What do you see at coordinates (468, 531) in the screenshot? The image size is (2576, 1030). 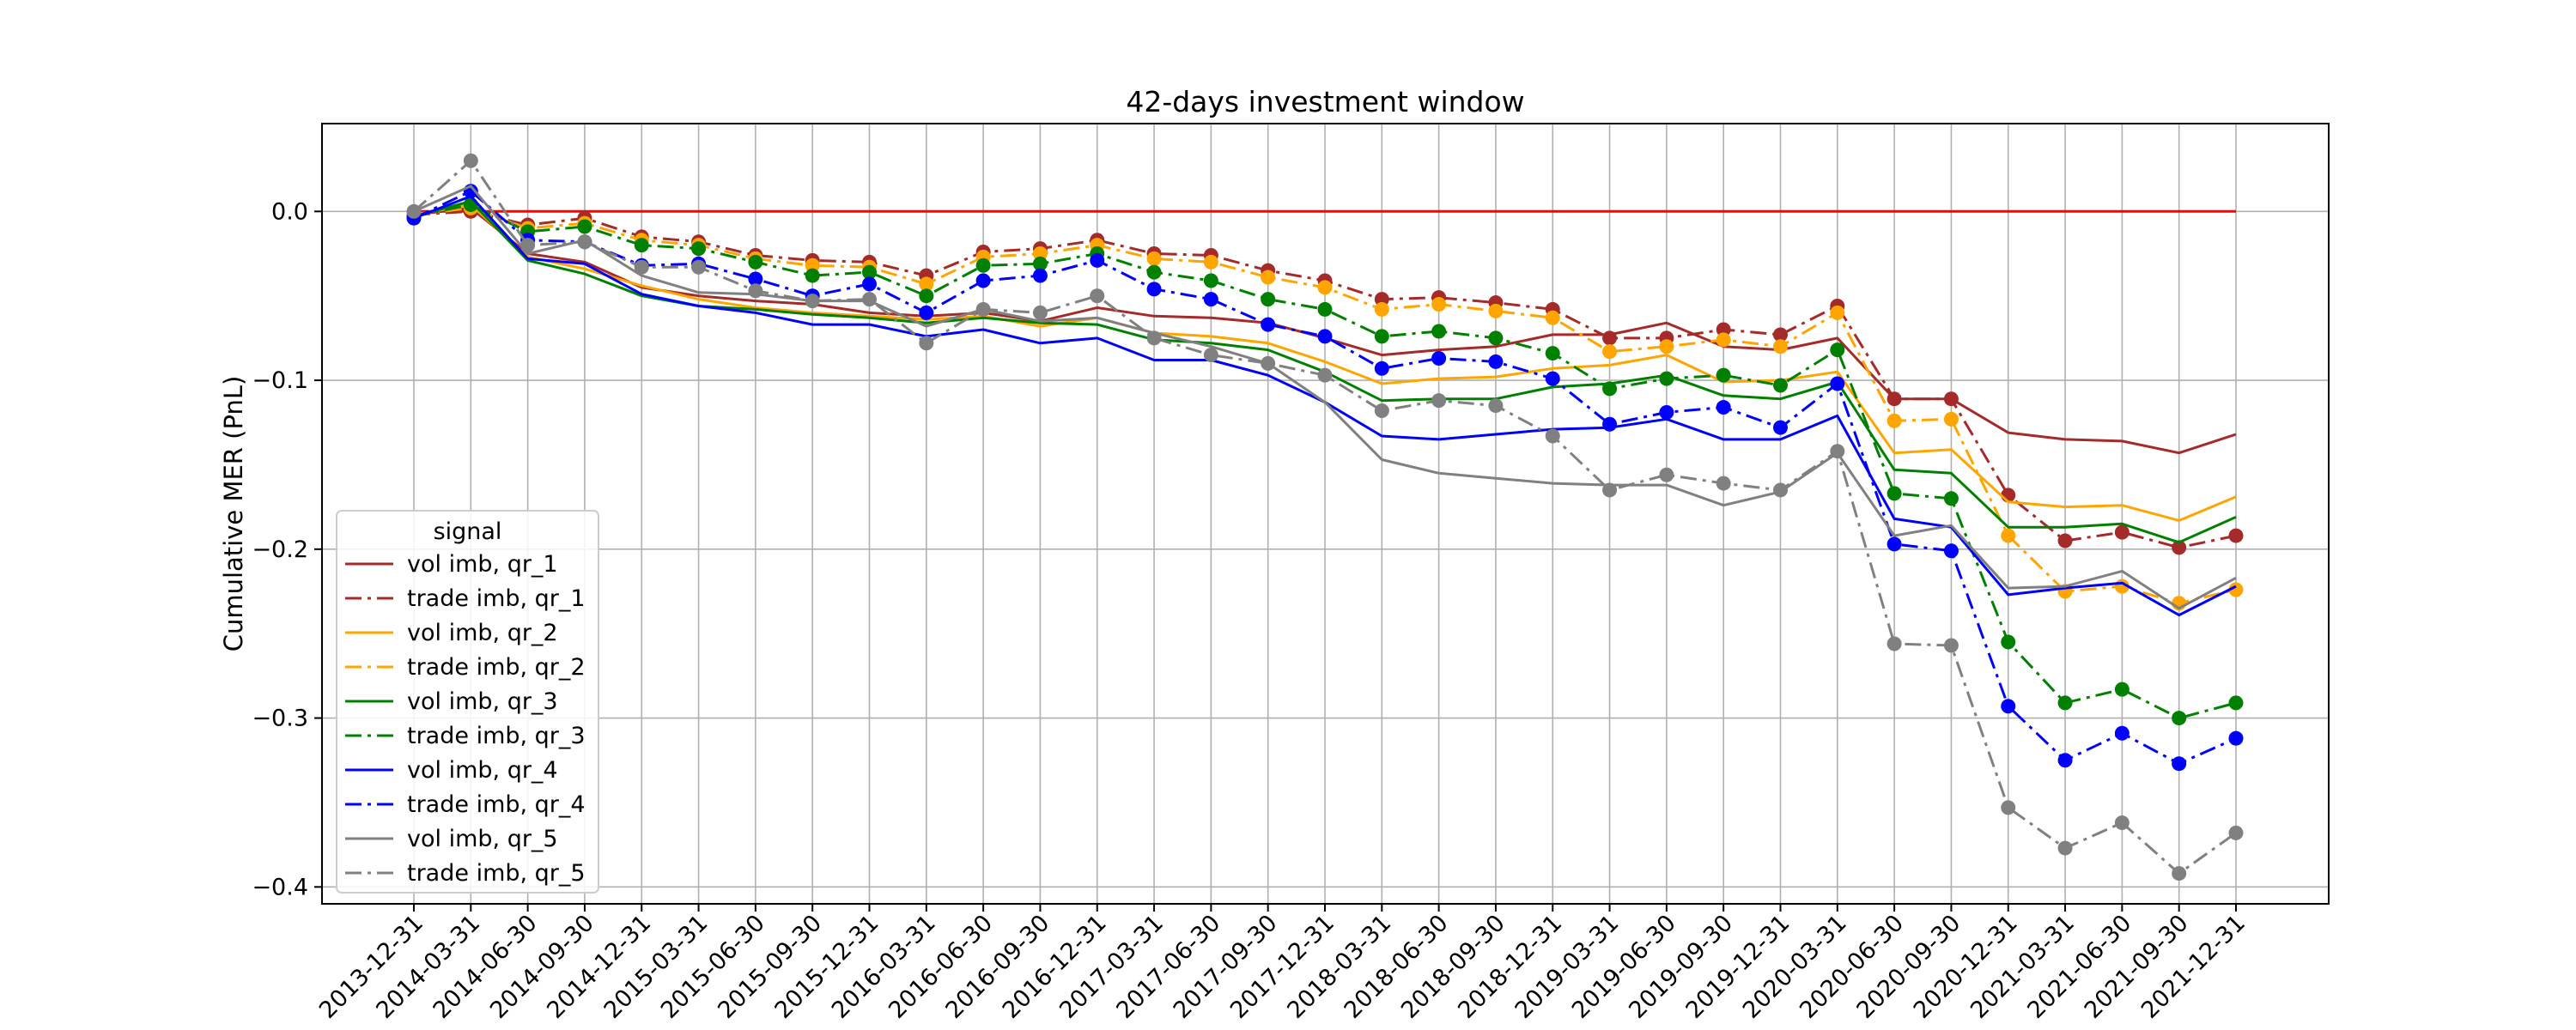 I see `legend-title: signal` at bounding box center [468, 531].